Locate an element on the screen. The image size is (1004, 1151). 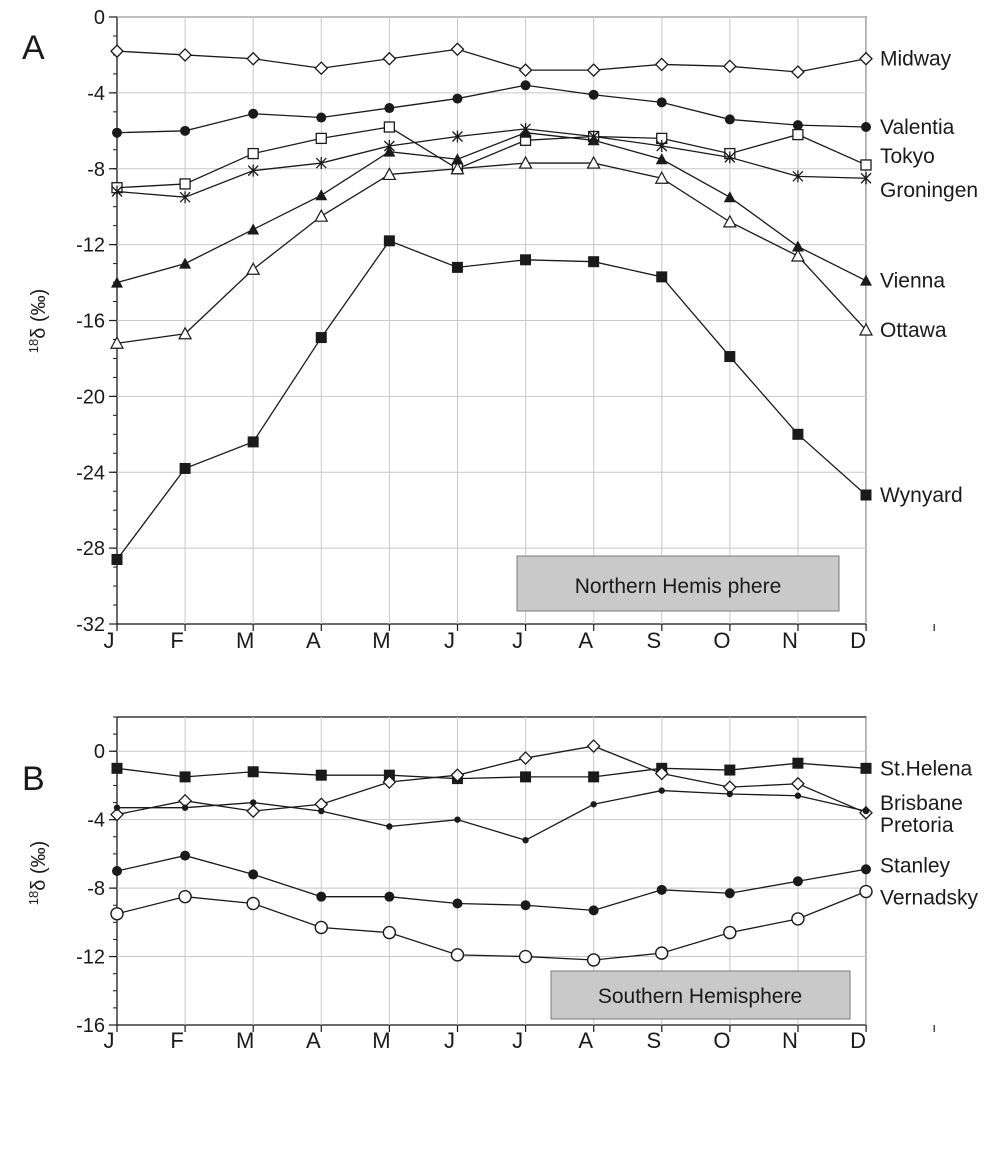
series-tokyo is located at coordinates (491, 157).